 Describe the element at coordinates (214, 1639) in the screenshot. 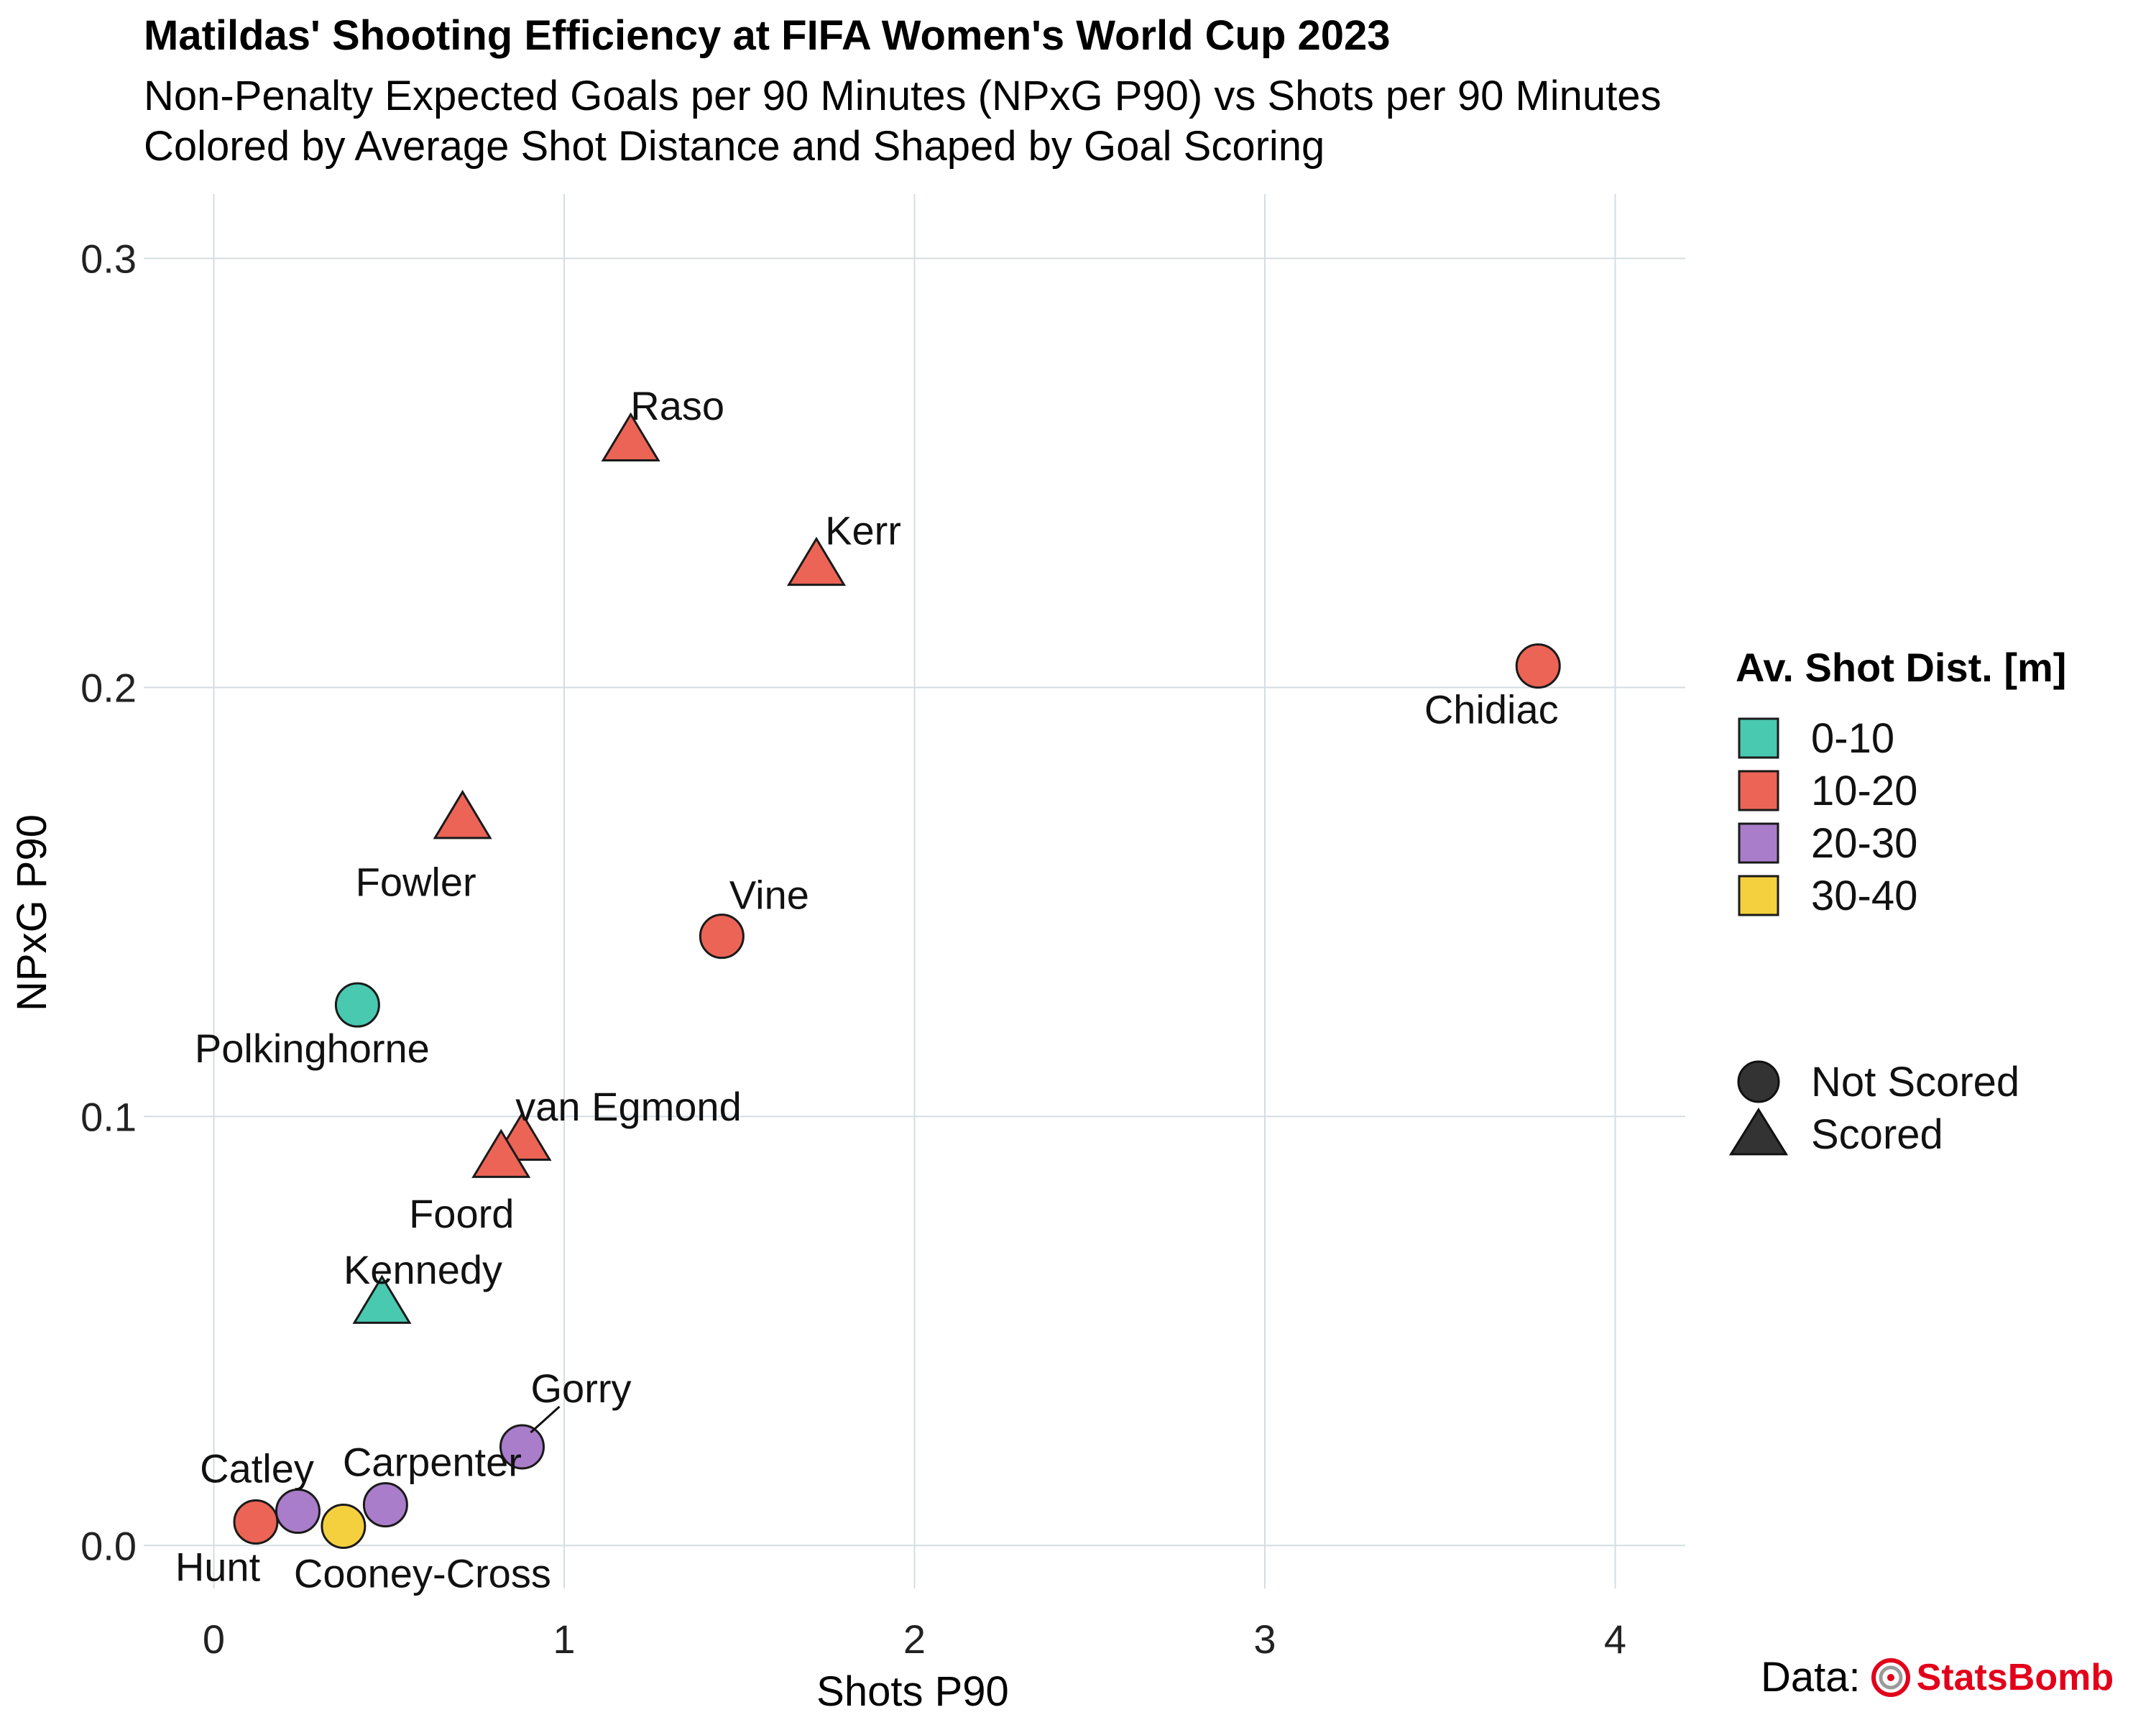

I see `x-tick-label: 0` at that location.